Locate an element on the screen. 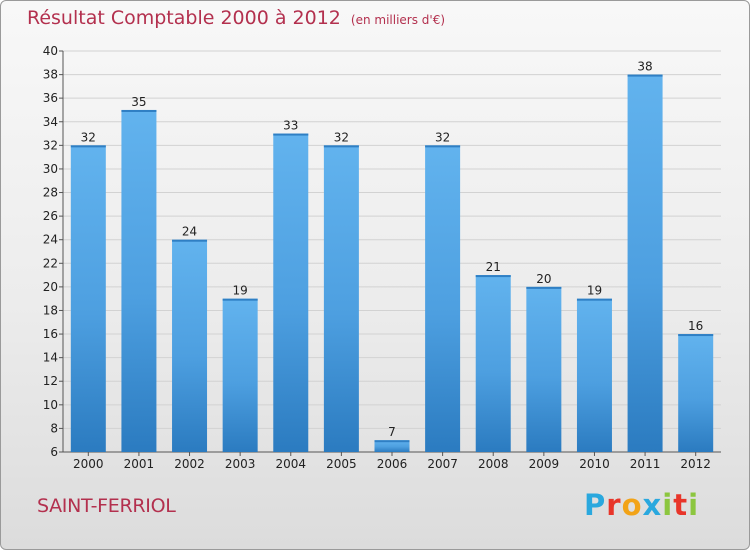 This screenshot has height=550, width=750. x-tick-label: 2004 is located at coordinates (290, 464).